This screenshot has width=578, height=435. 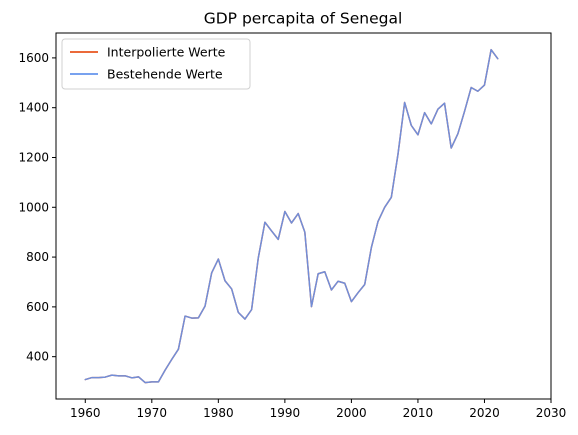 What do you see at coordinates (285, 413) in the screenshot?
I see `x-tick-label: 1990` at bounding box center [285, 413].